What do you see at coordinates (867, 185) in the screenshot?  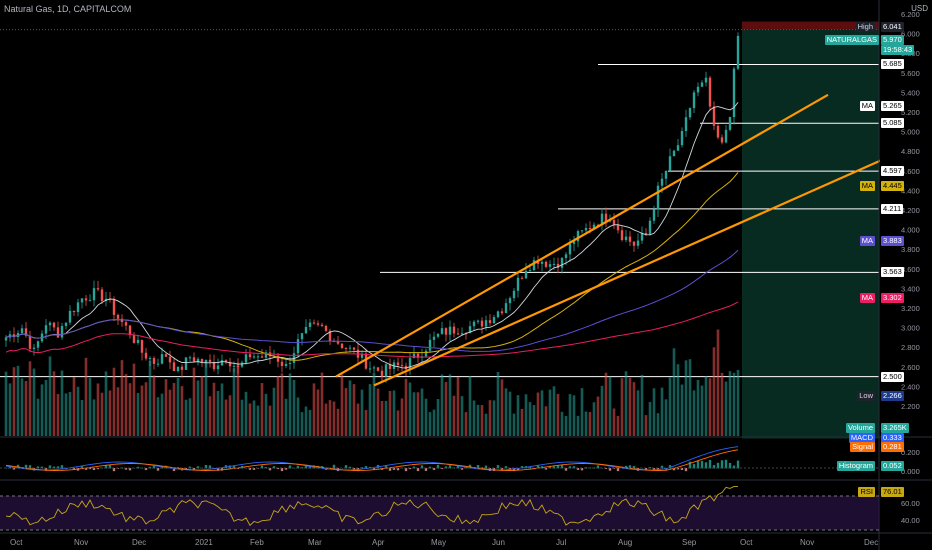 I see `ma-tag-label: MA` at bounding box center [867, 185].